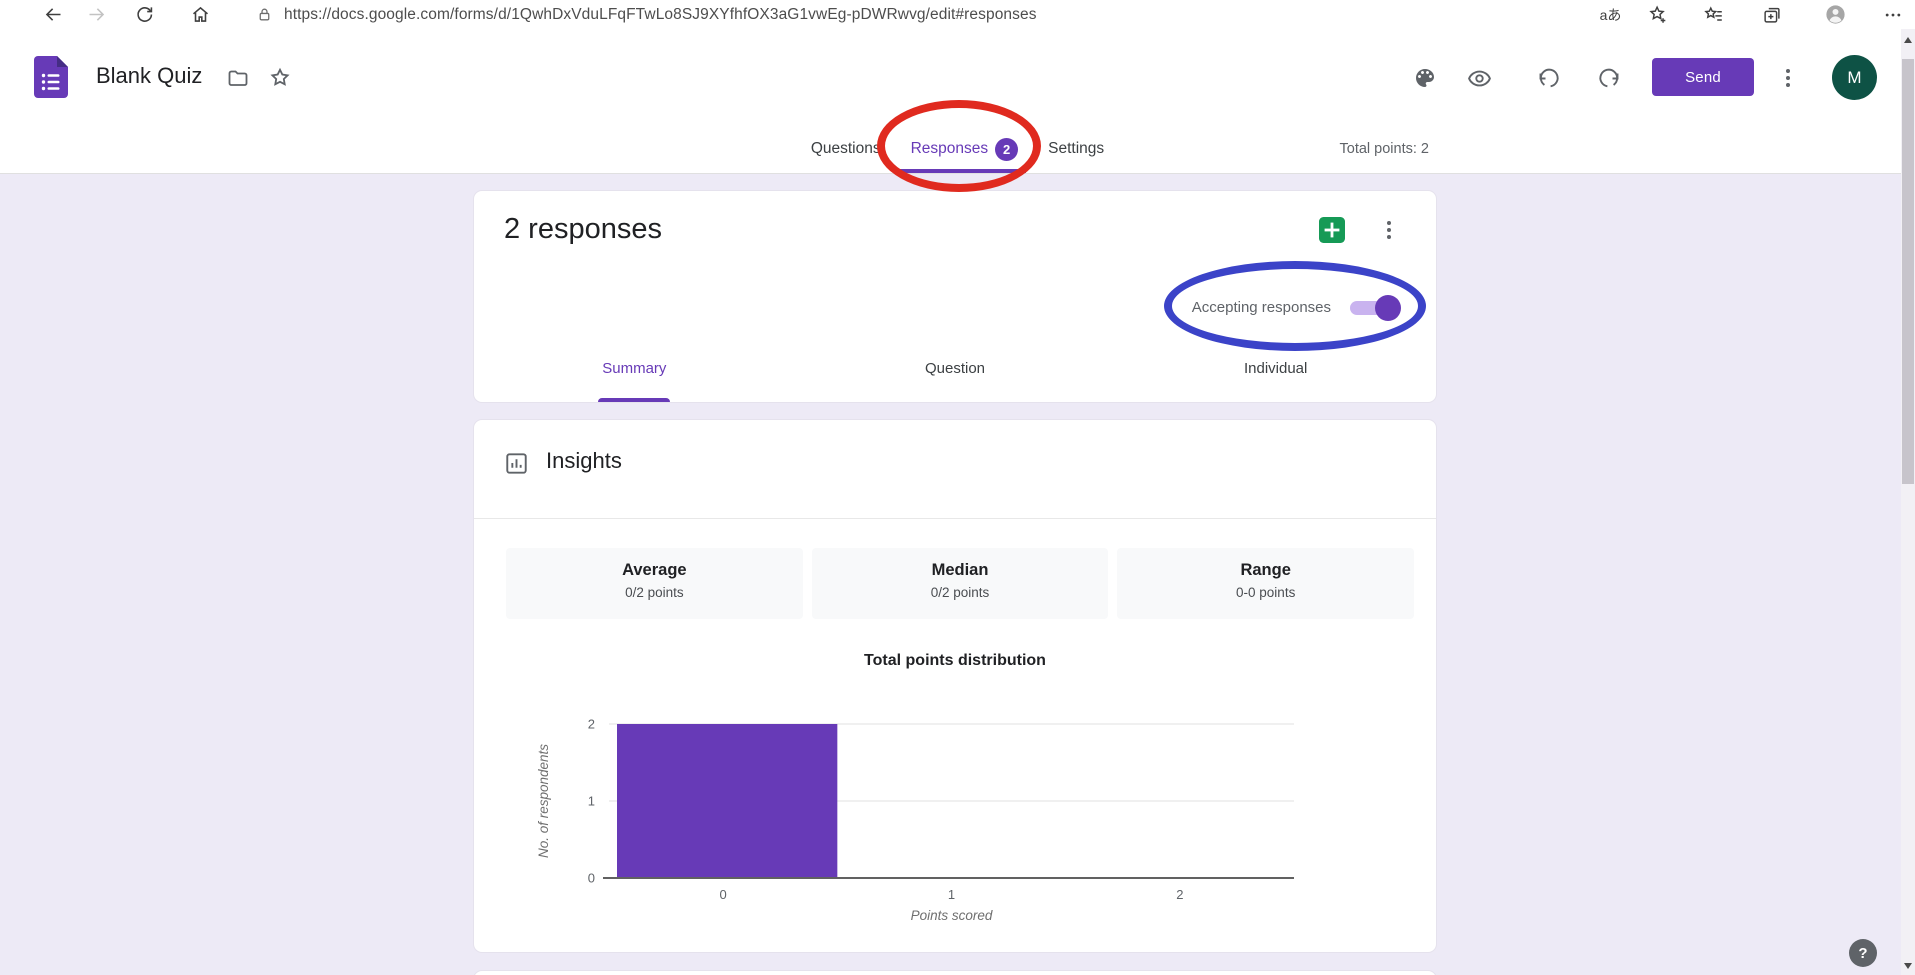 Image resolution: width=1915 pixels, height=975 pixels. I want to click on stat-label: Range, so click(1265, 570).